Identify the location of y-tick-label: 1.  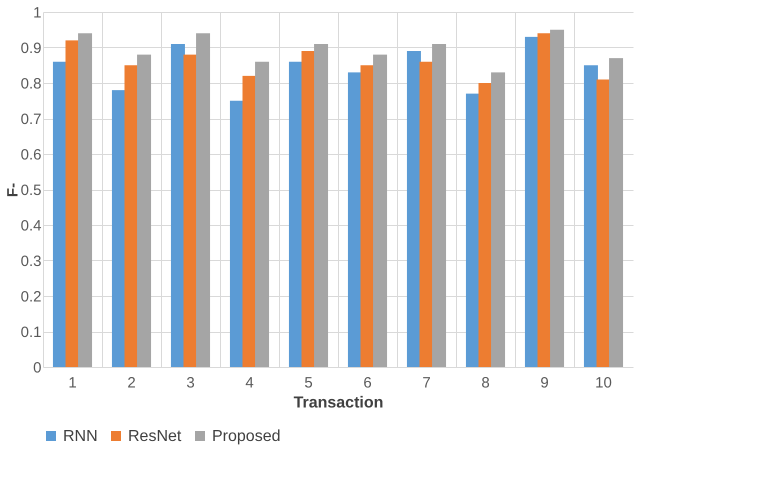
(37, 13).